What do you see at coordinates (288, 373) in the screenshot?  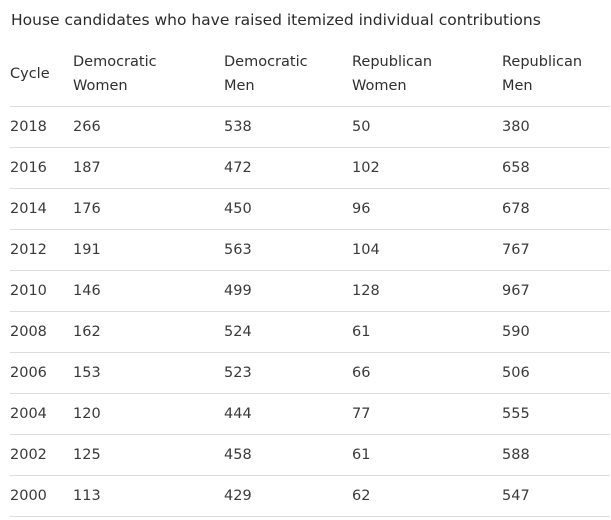 I see `cell-democratic-men: 523` at bounding box center [288, 373].